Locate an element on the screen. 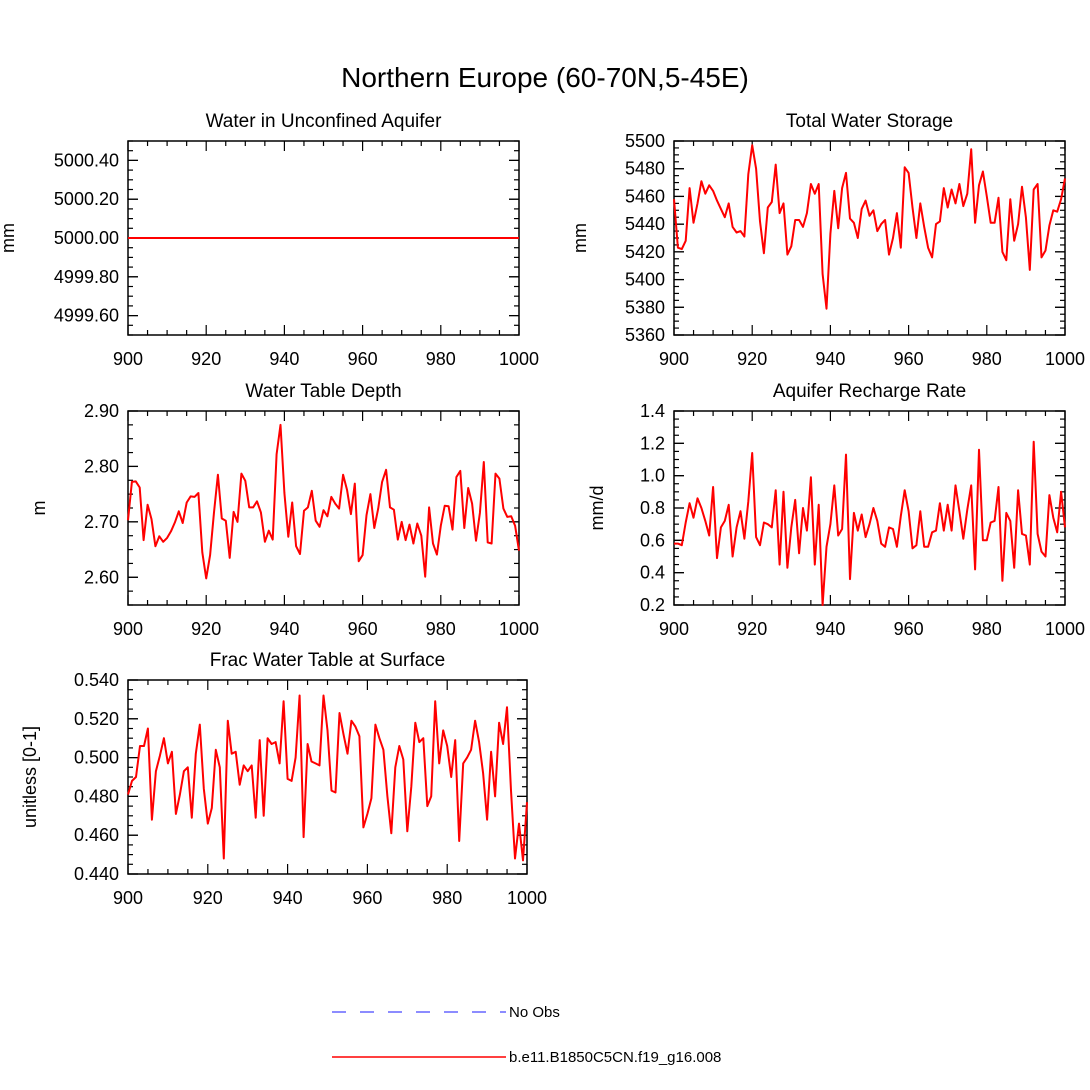  y-tick-label: 5000.40 is located at coordinates (86, 160).